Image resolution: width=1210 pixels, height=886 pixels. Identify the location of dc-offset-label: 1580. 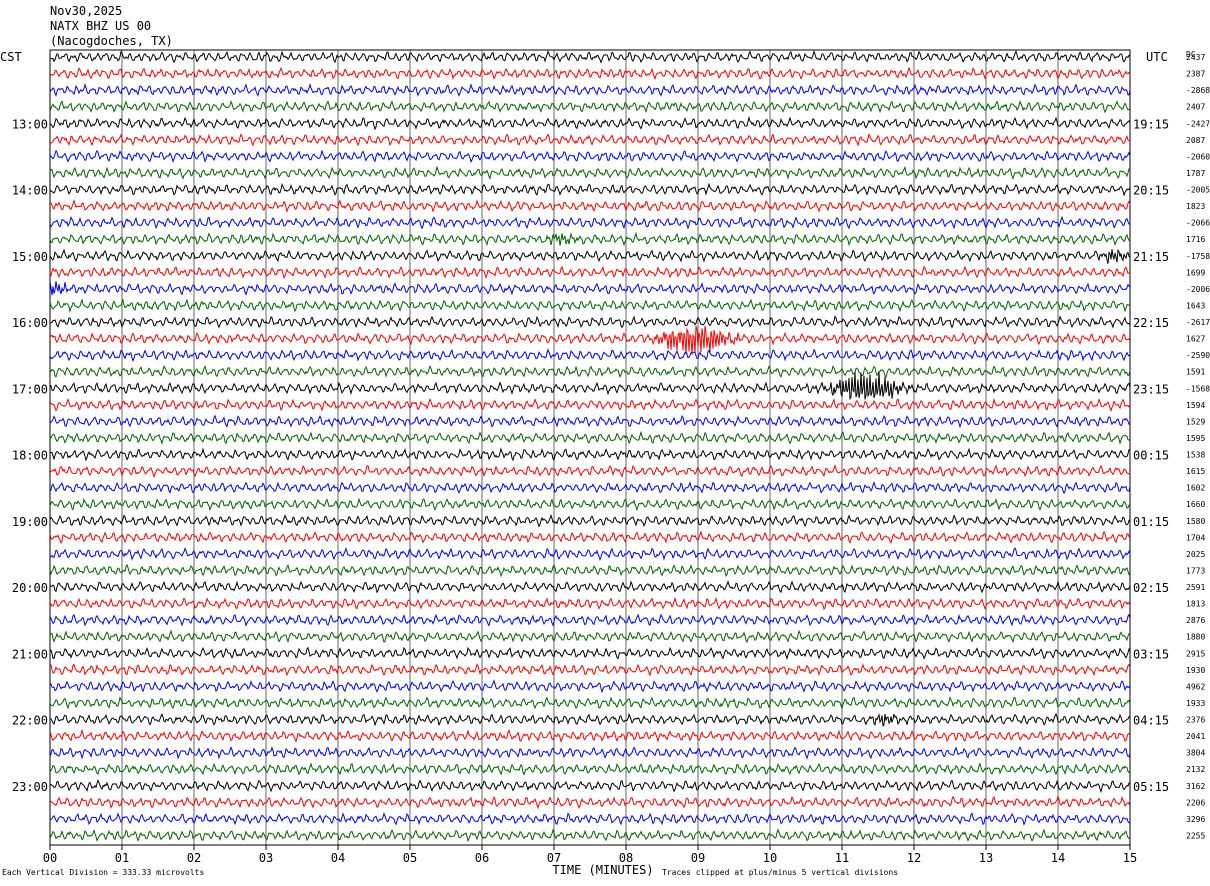
(1195, 521).